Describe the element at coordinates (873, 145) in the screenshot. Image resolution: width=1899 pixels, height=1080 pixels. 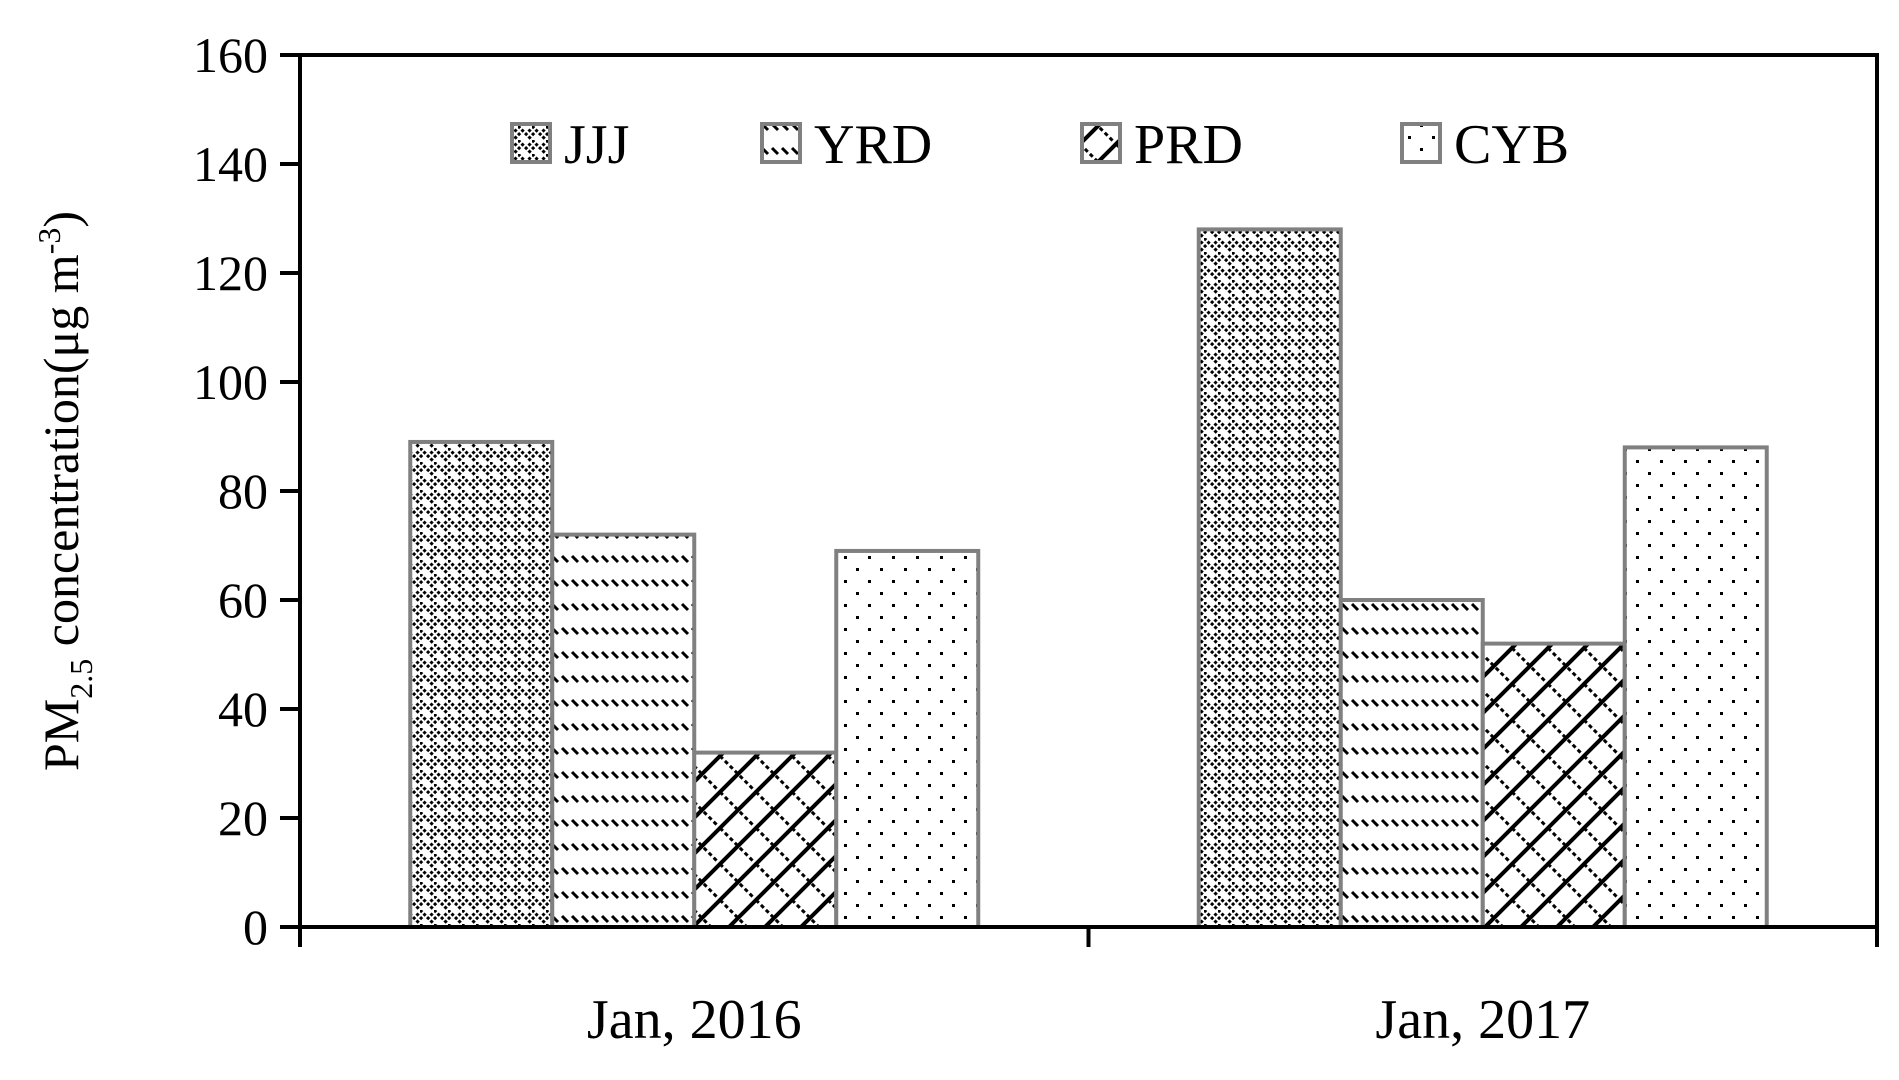
I see `legend-label-yrd: YRD` at that location.